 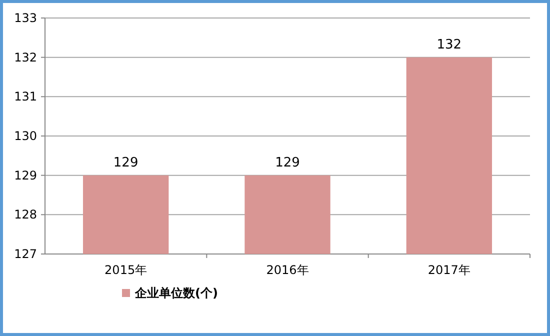 I want to click on x-tick-label: 2016年, so click(x=287, y=270).